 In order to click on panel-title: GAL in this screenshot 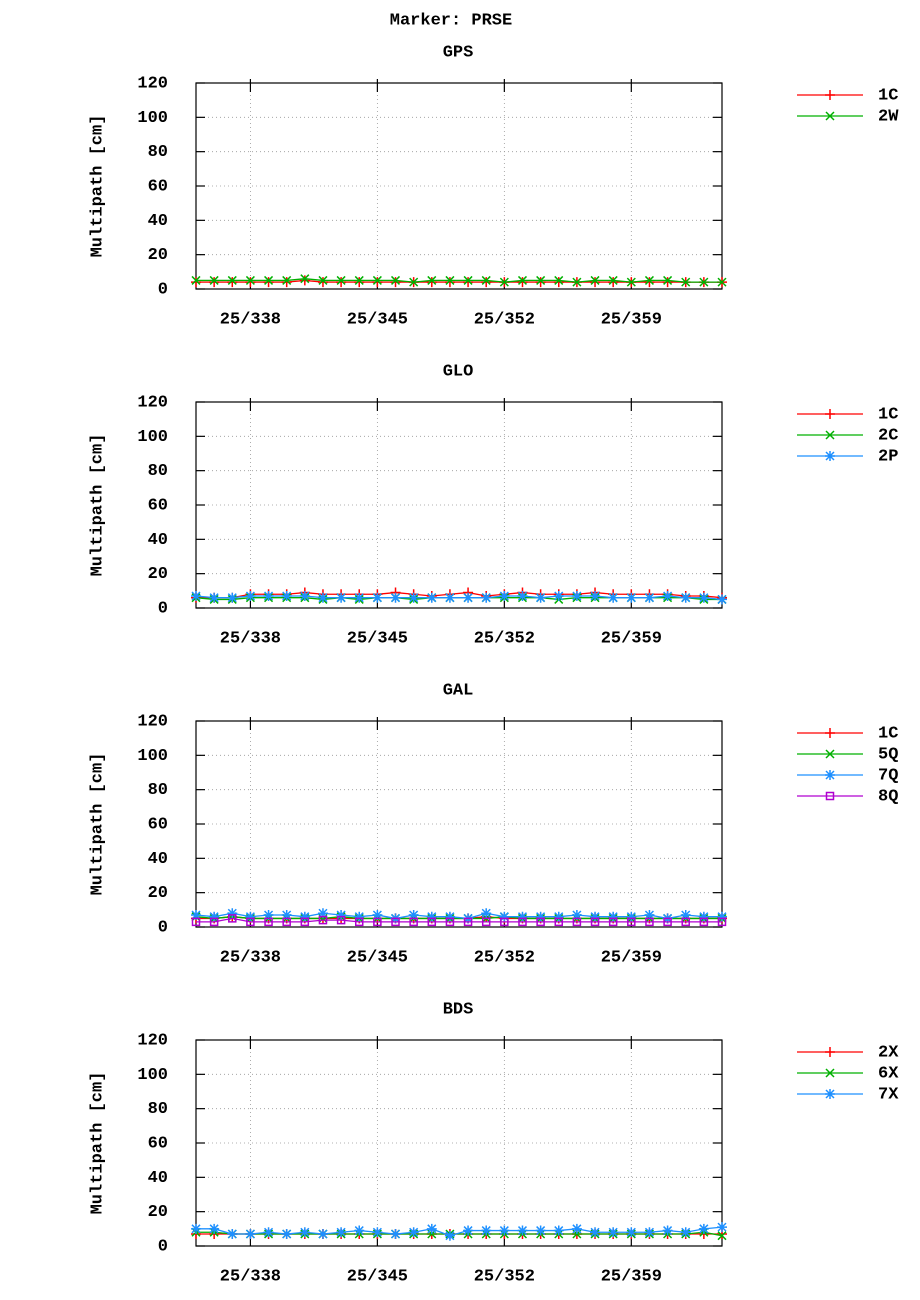, I will do `click(458, 690)`.